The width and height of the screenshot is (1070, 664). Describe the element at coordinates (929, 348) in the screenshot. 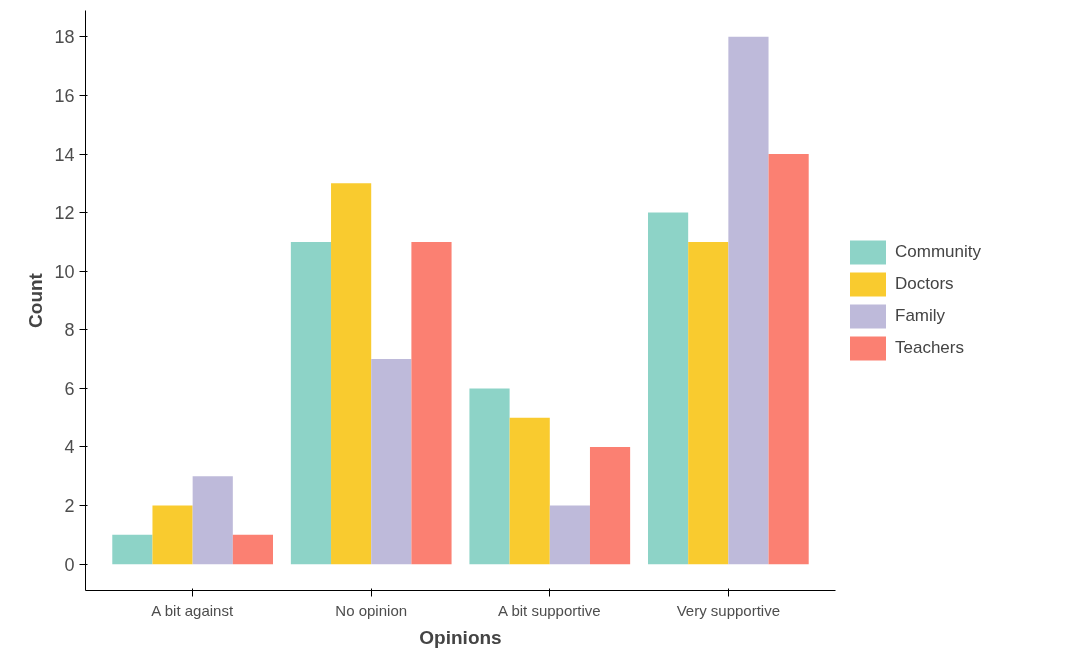

I see `legend-label: Teachers` at that location.